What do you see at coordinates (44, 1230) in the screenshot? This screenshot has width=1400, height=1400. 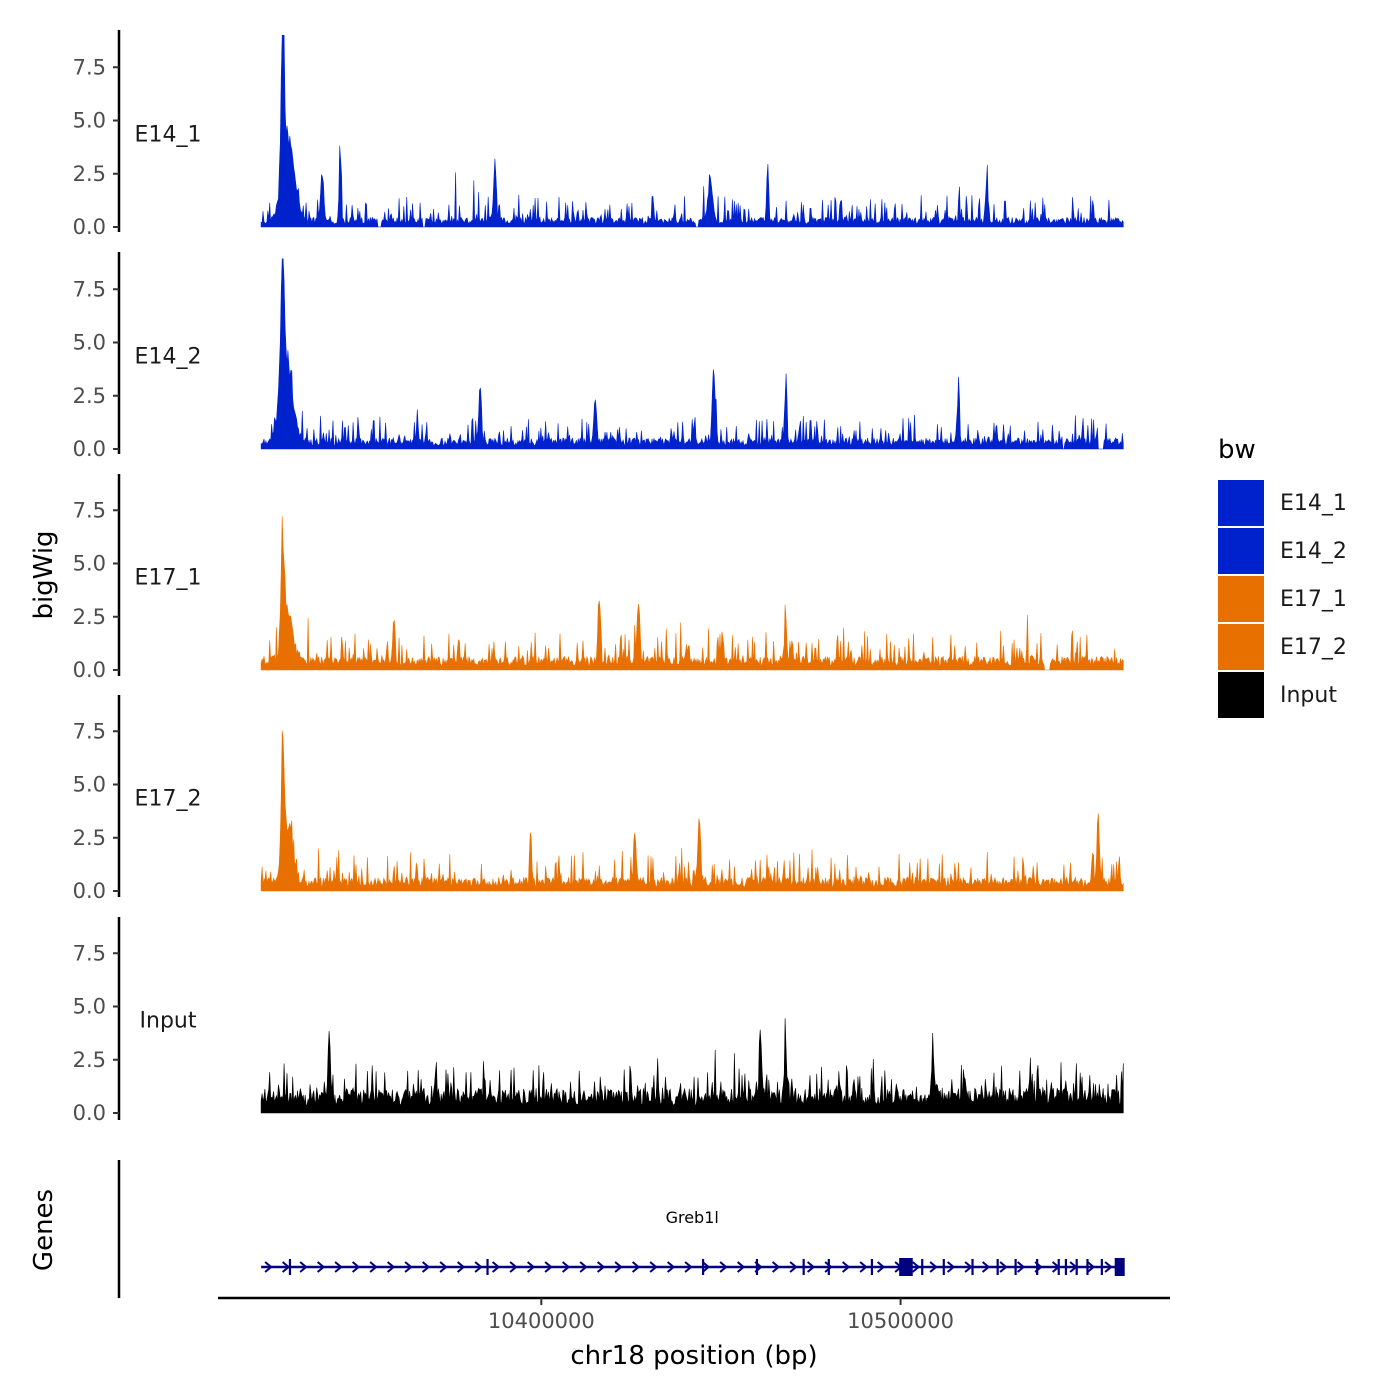 I see `genes-axis-title: Genes` at bounding box center [44, 1230].